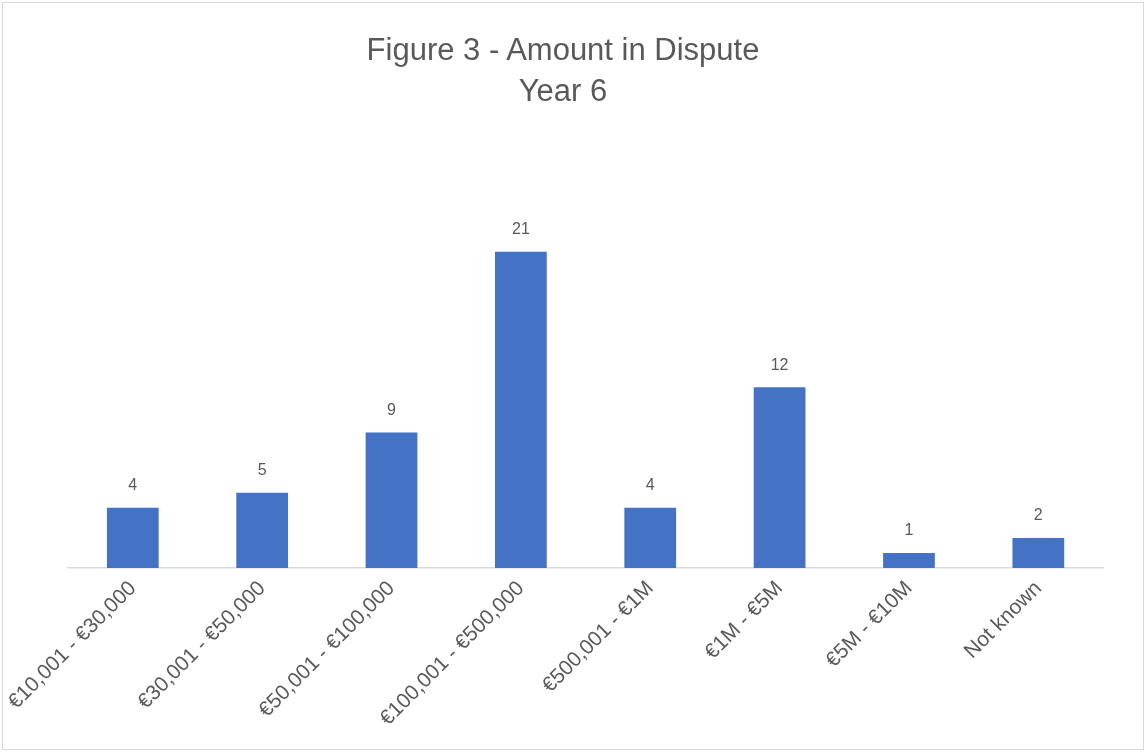 This screenshot has height=754, width=1148. What do you see at coordinates (262, 470) in the screenshot?
I see `data-label: 5` at bounding box center [262, 470].